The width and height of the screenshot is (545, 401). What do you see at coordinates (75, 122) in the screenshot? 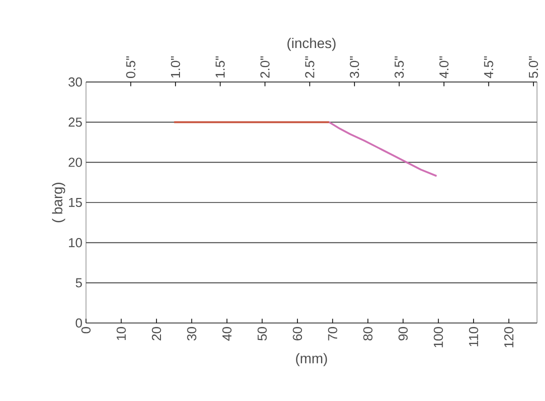
I see `y-tick-label: 25` at bounding box center [75, 122].